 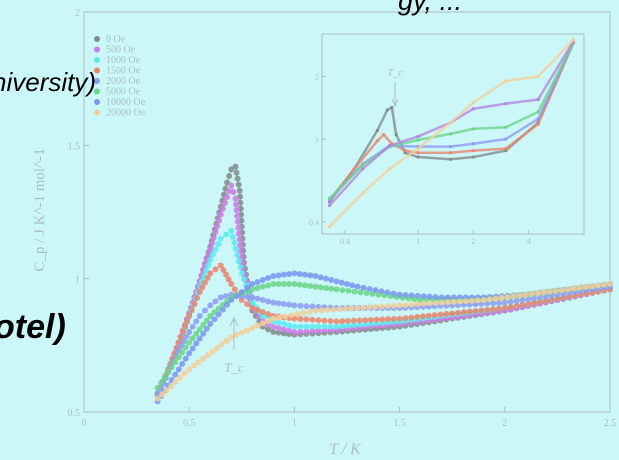 I want to click on y-axis-label-text: C_p / J K^-1 mol^-1, so click(x=40, y=209).